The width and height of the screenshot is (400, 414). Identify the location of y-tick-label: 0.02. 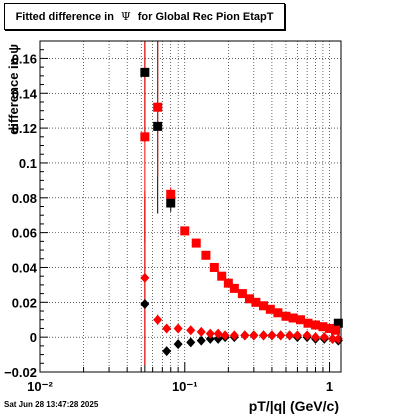
(24, 302).